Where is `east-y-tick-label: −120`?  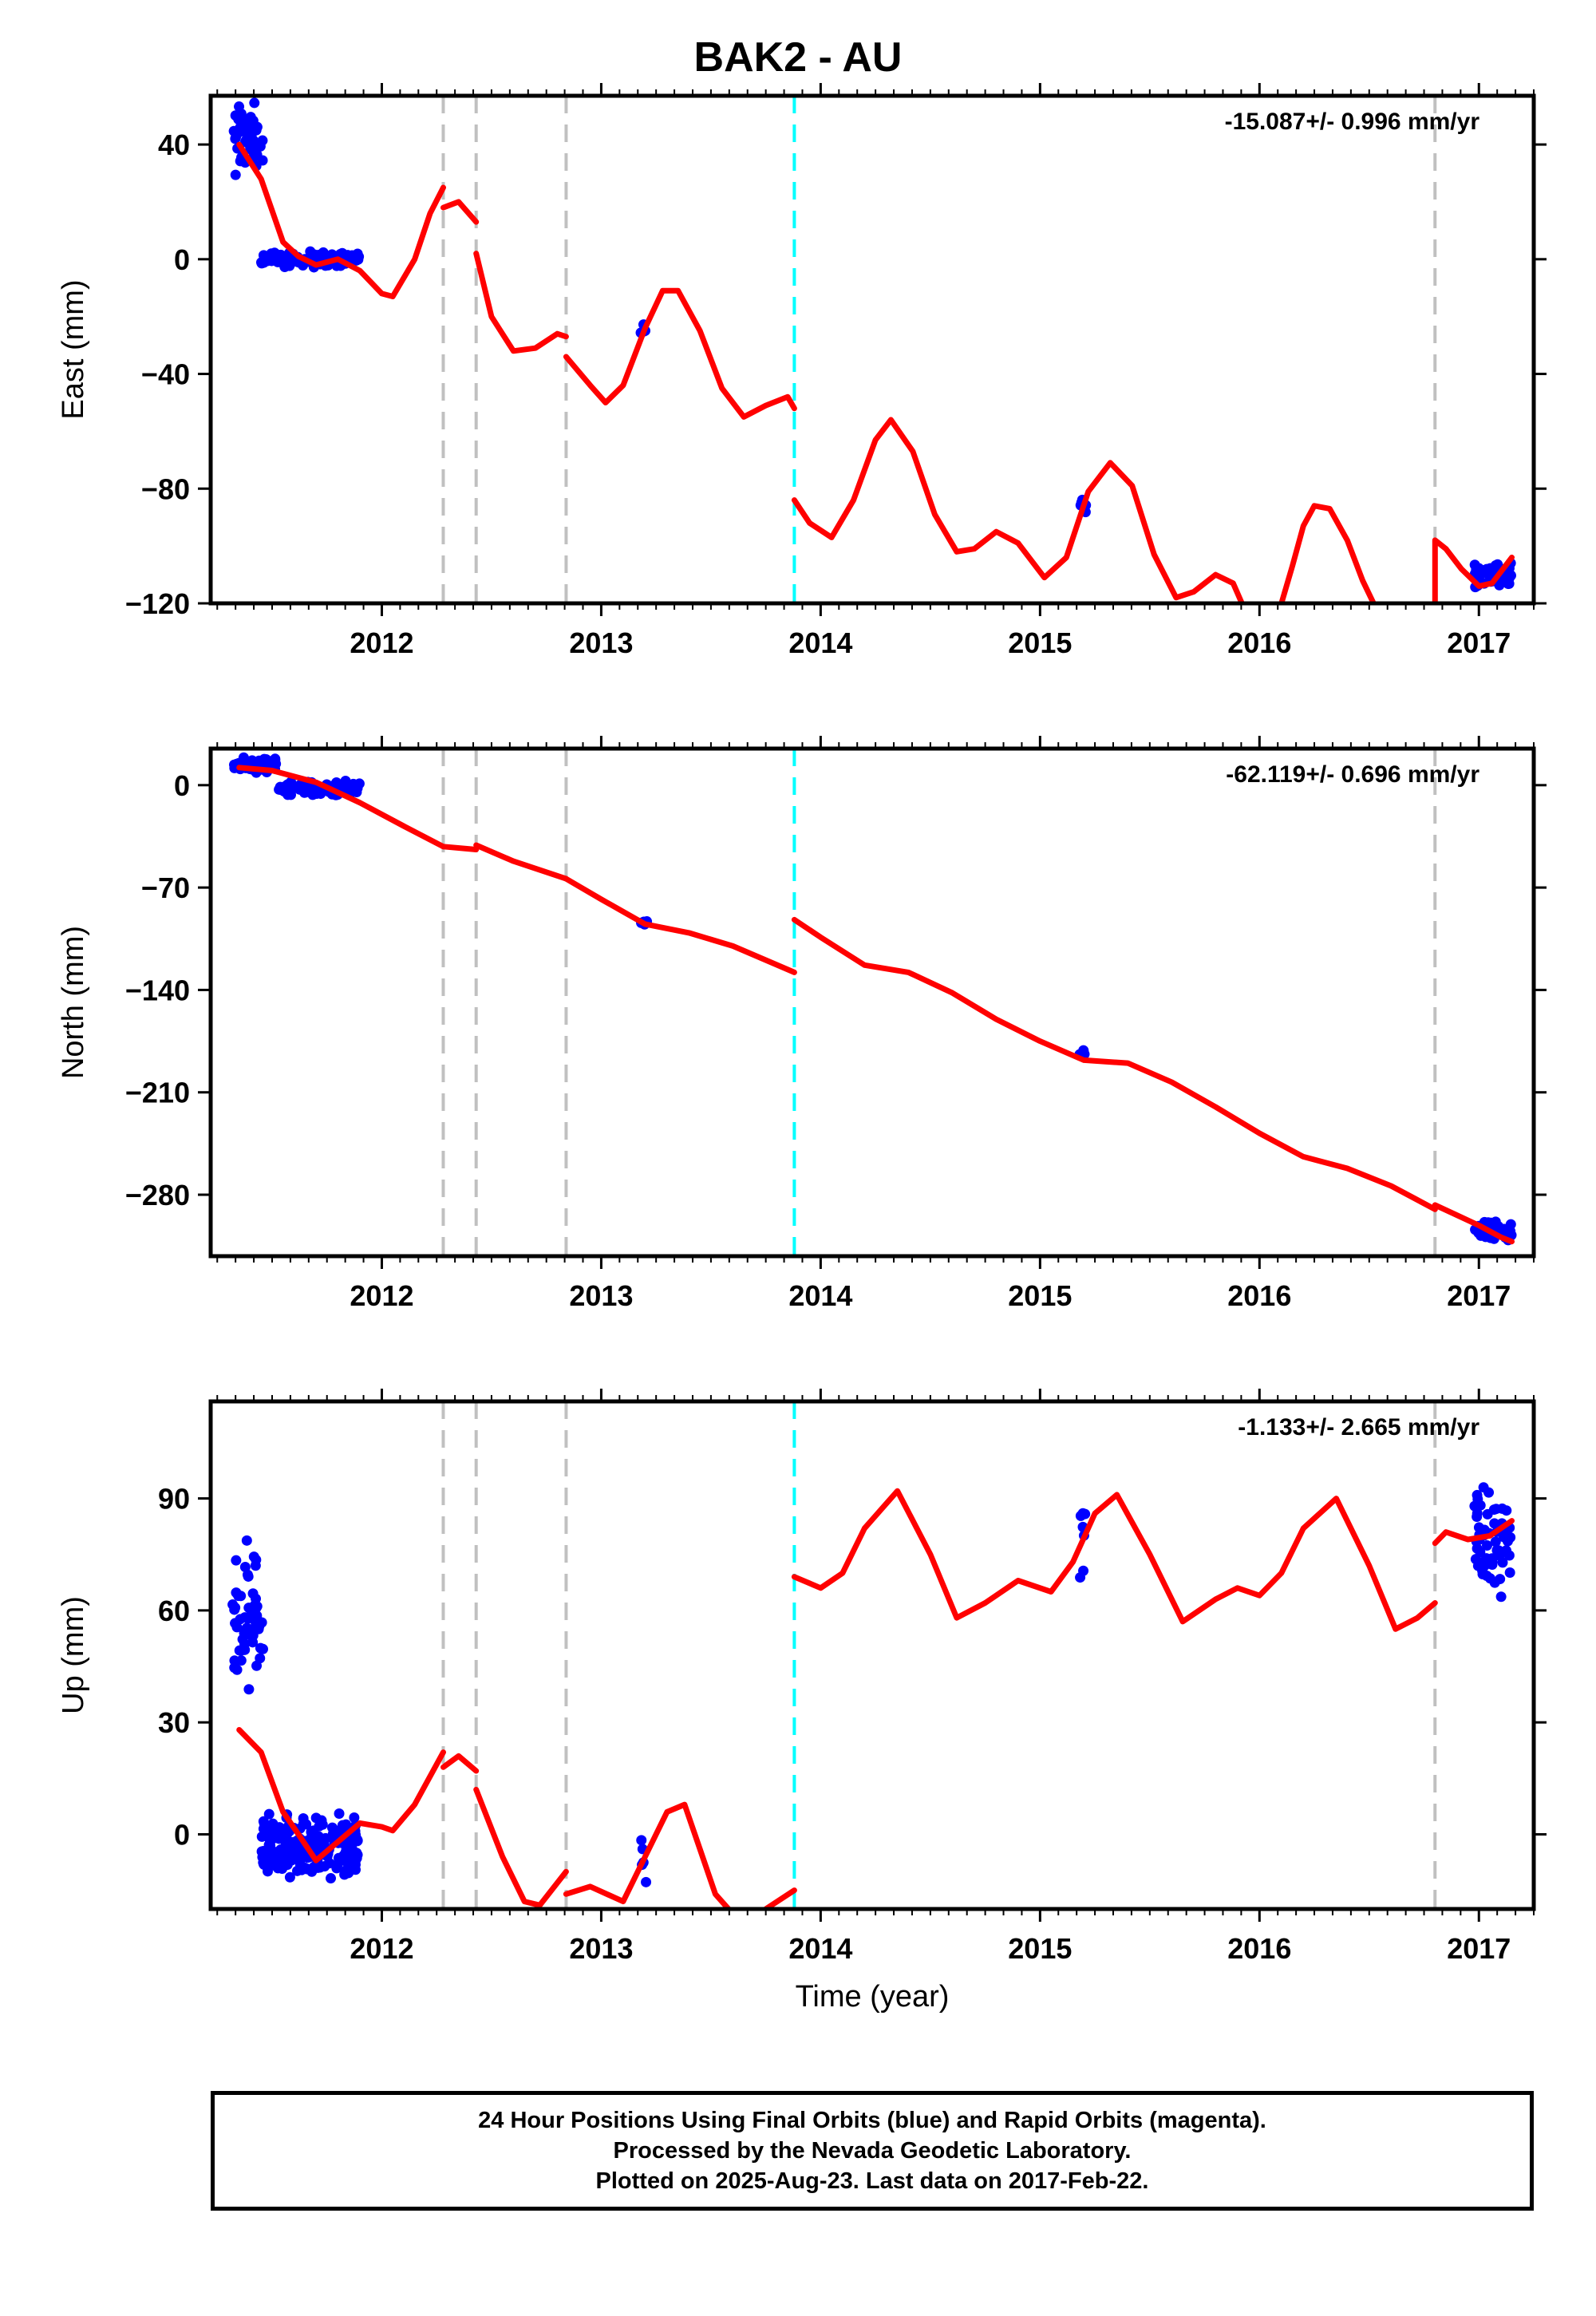
east-y-tick-label: −120 is located at coordinates (157, 603).